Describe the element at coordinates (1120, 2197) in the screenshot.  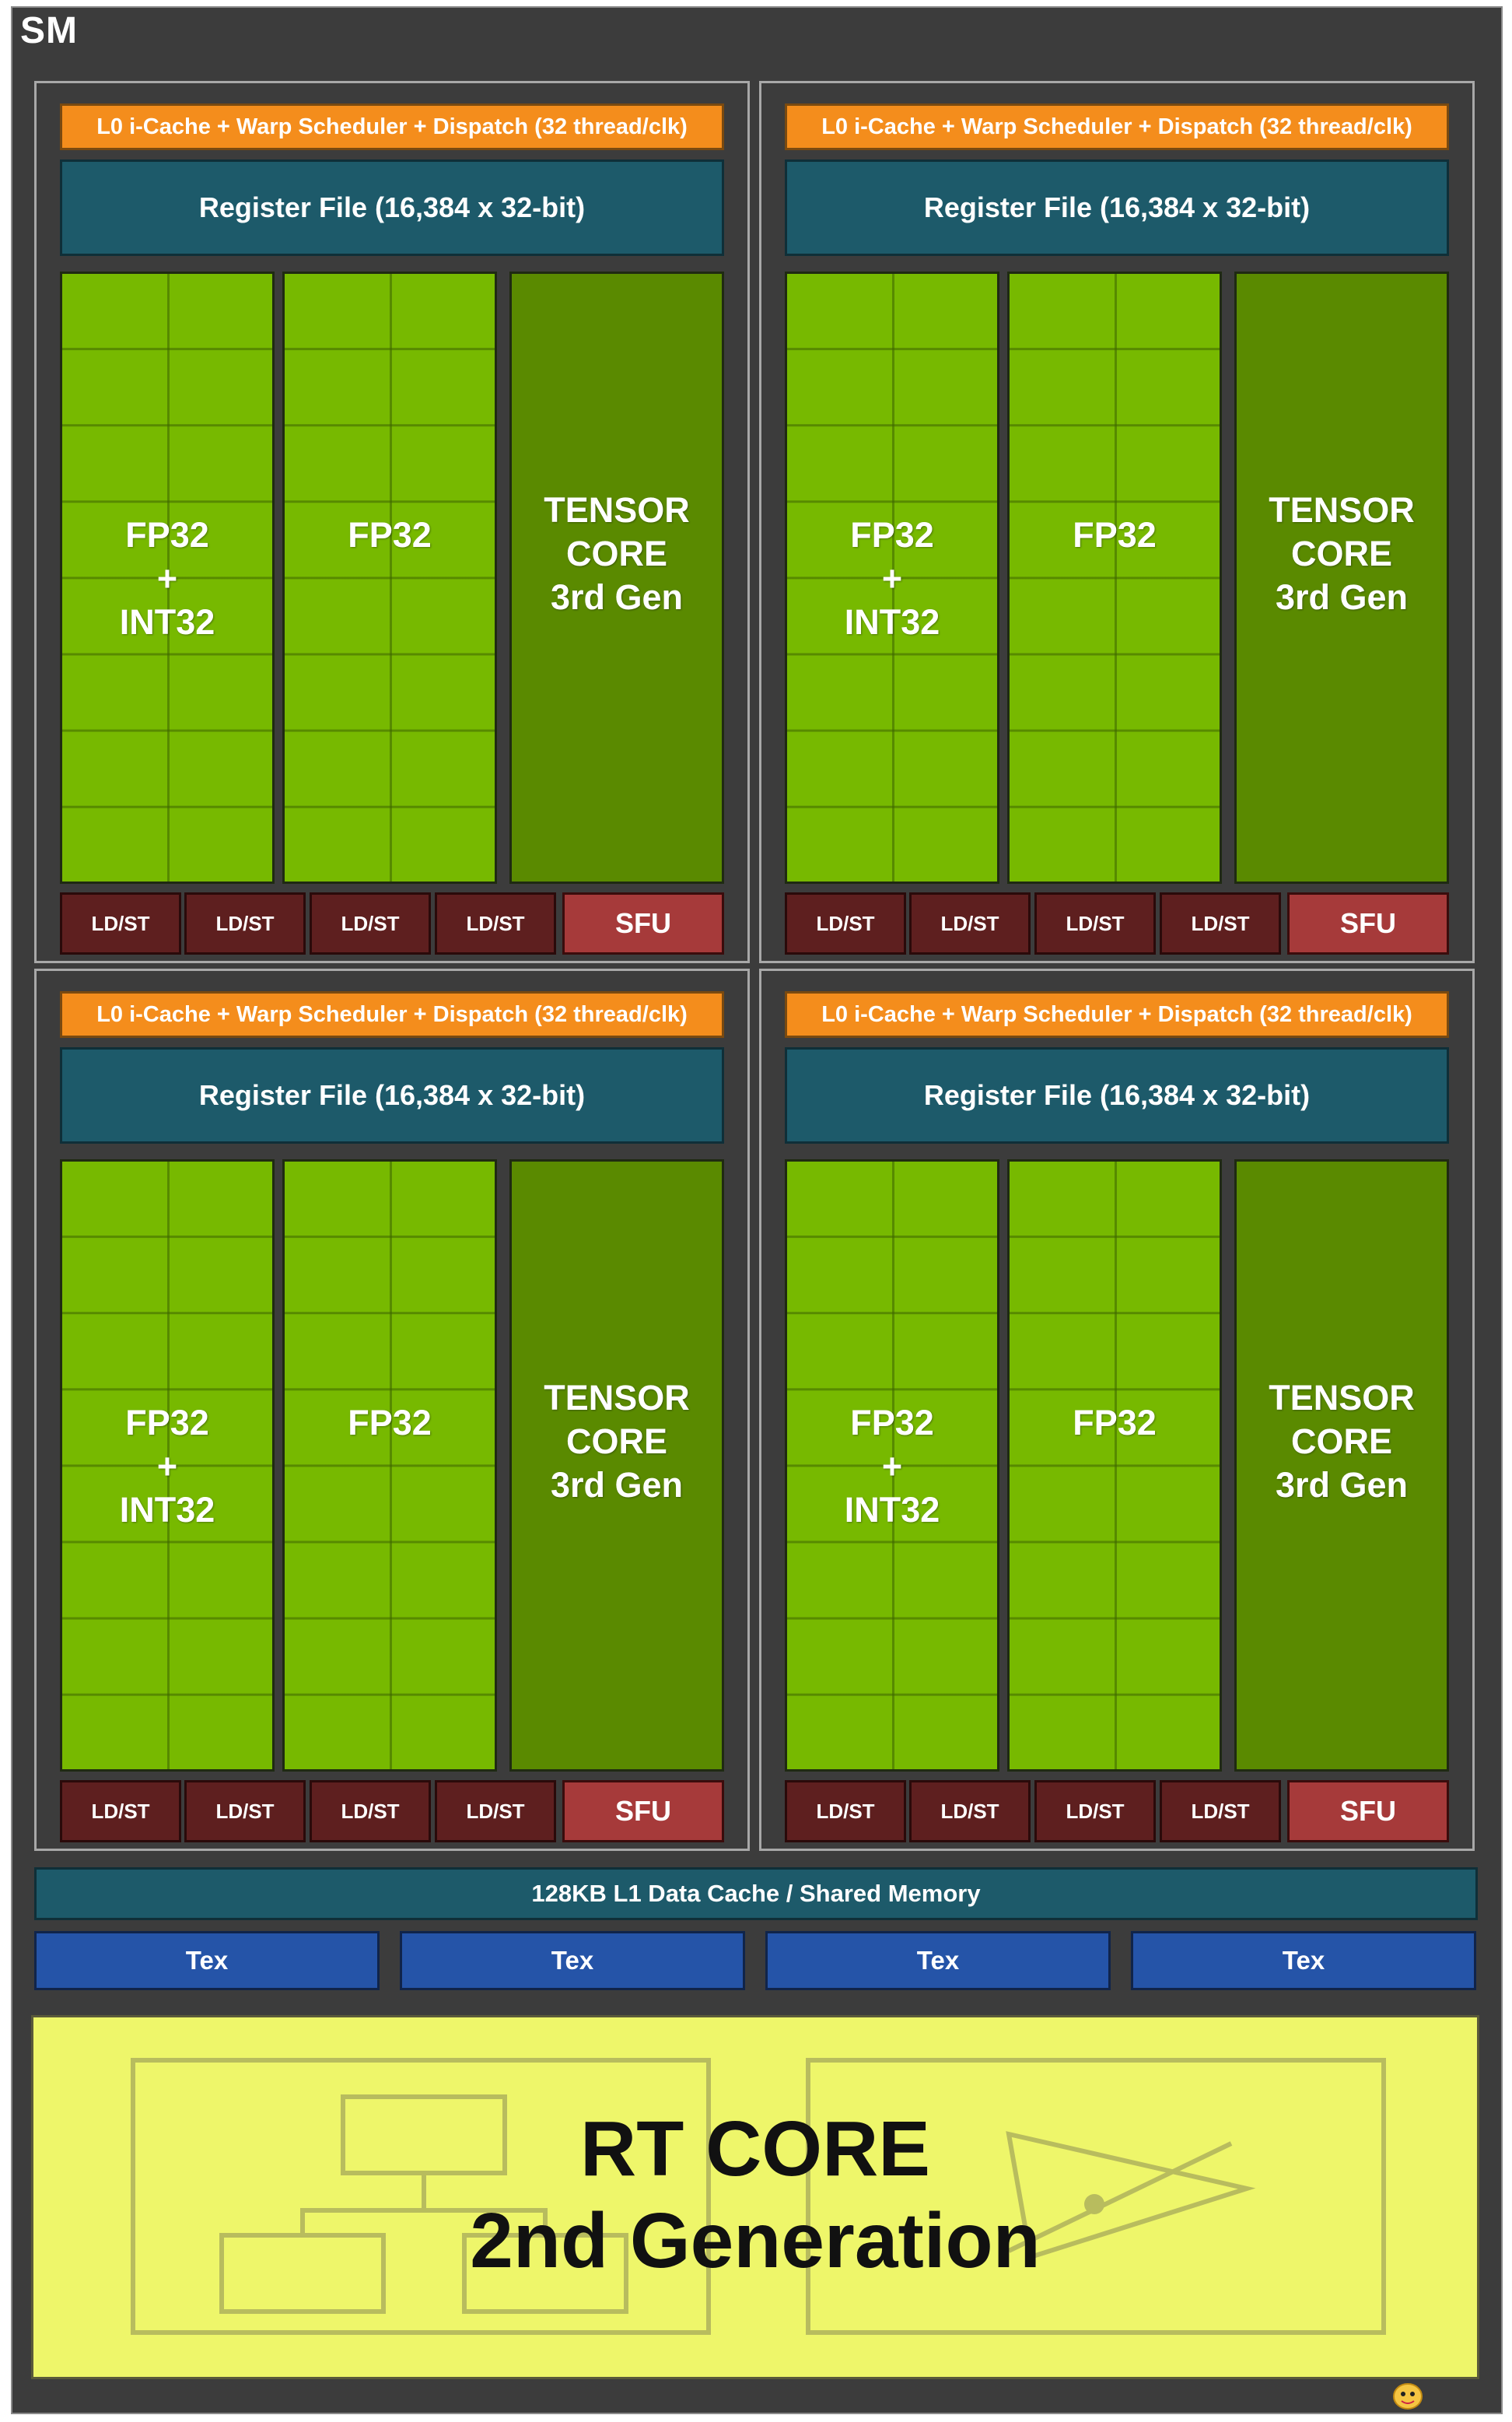
I see `ray-line` at that location.